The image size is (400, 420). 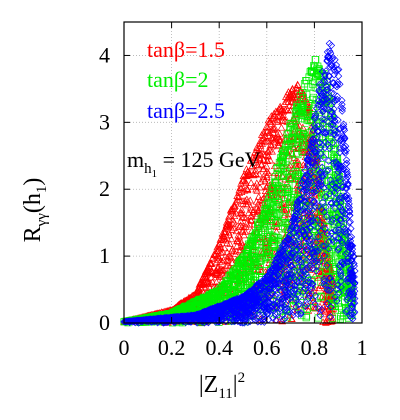 I want to click on mass-annotation-text: = 125 GeV, so click(x=209, y=159).